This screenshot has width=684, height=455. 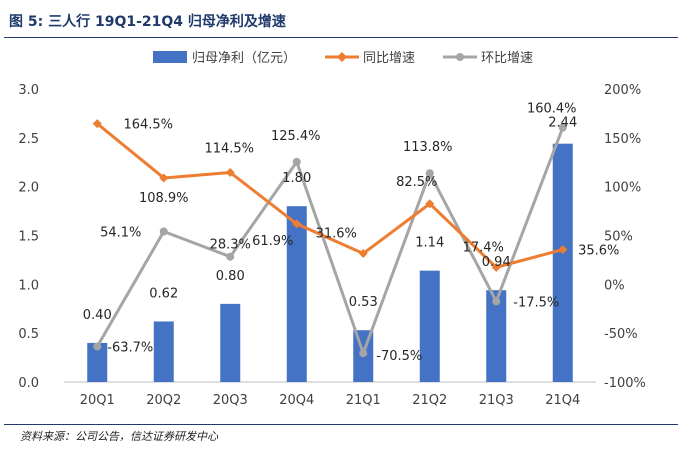 What do you see at coordinates (28, 334) in the screenshot?
I see `y-left-tick-label: 0.5` at bounding box center [28, 334].